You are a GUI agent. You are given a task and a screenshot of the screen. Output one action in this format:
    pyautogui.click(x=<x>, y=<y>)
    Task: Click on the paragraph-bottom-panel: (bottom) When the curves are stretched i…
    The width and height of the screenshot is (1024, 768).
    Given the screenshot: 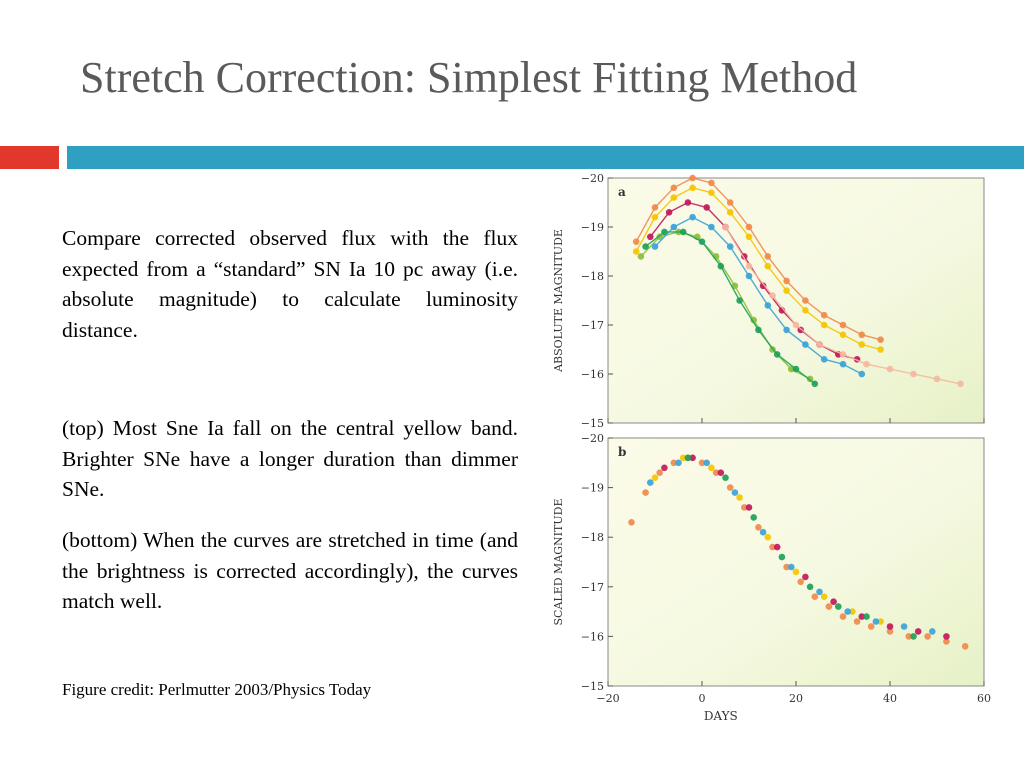 What is the action you would take?
    pyautogui.click(x=290, y=571)
    